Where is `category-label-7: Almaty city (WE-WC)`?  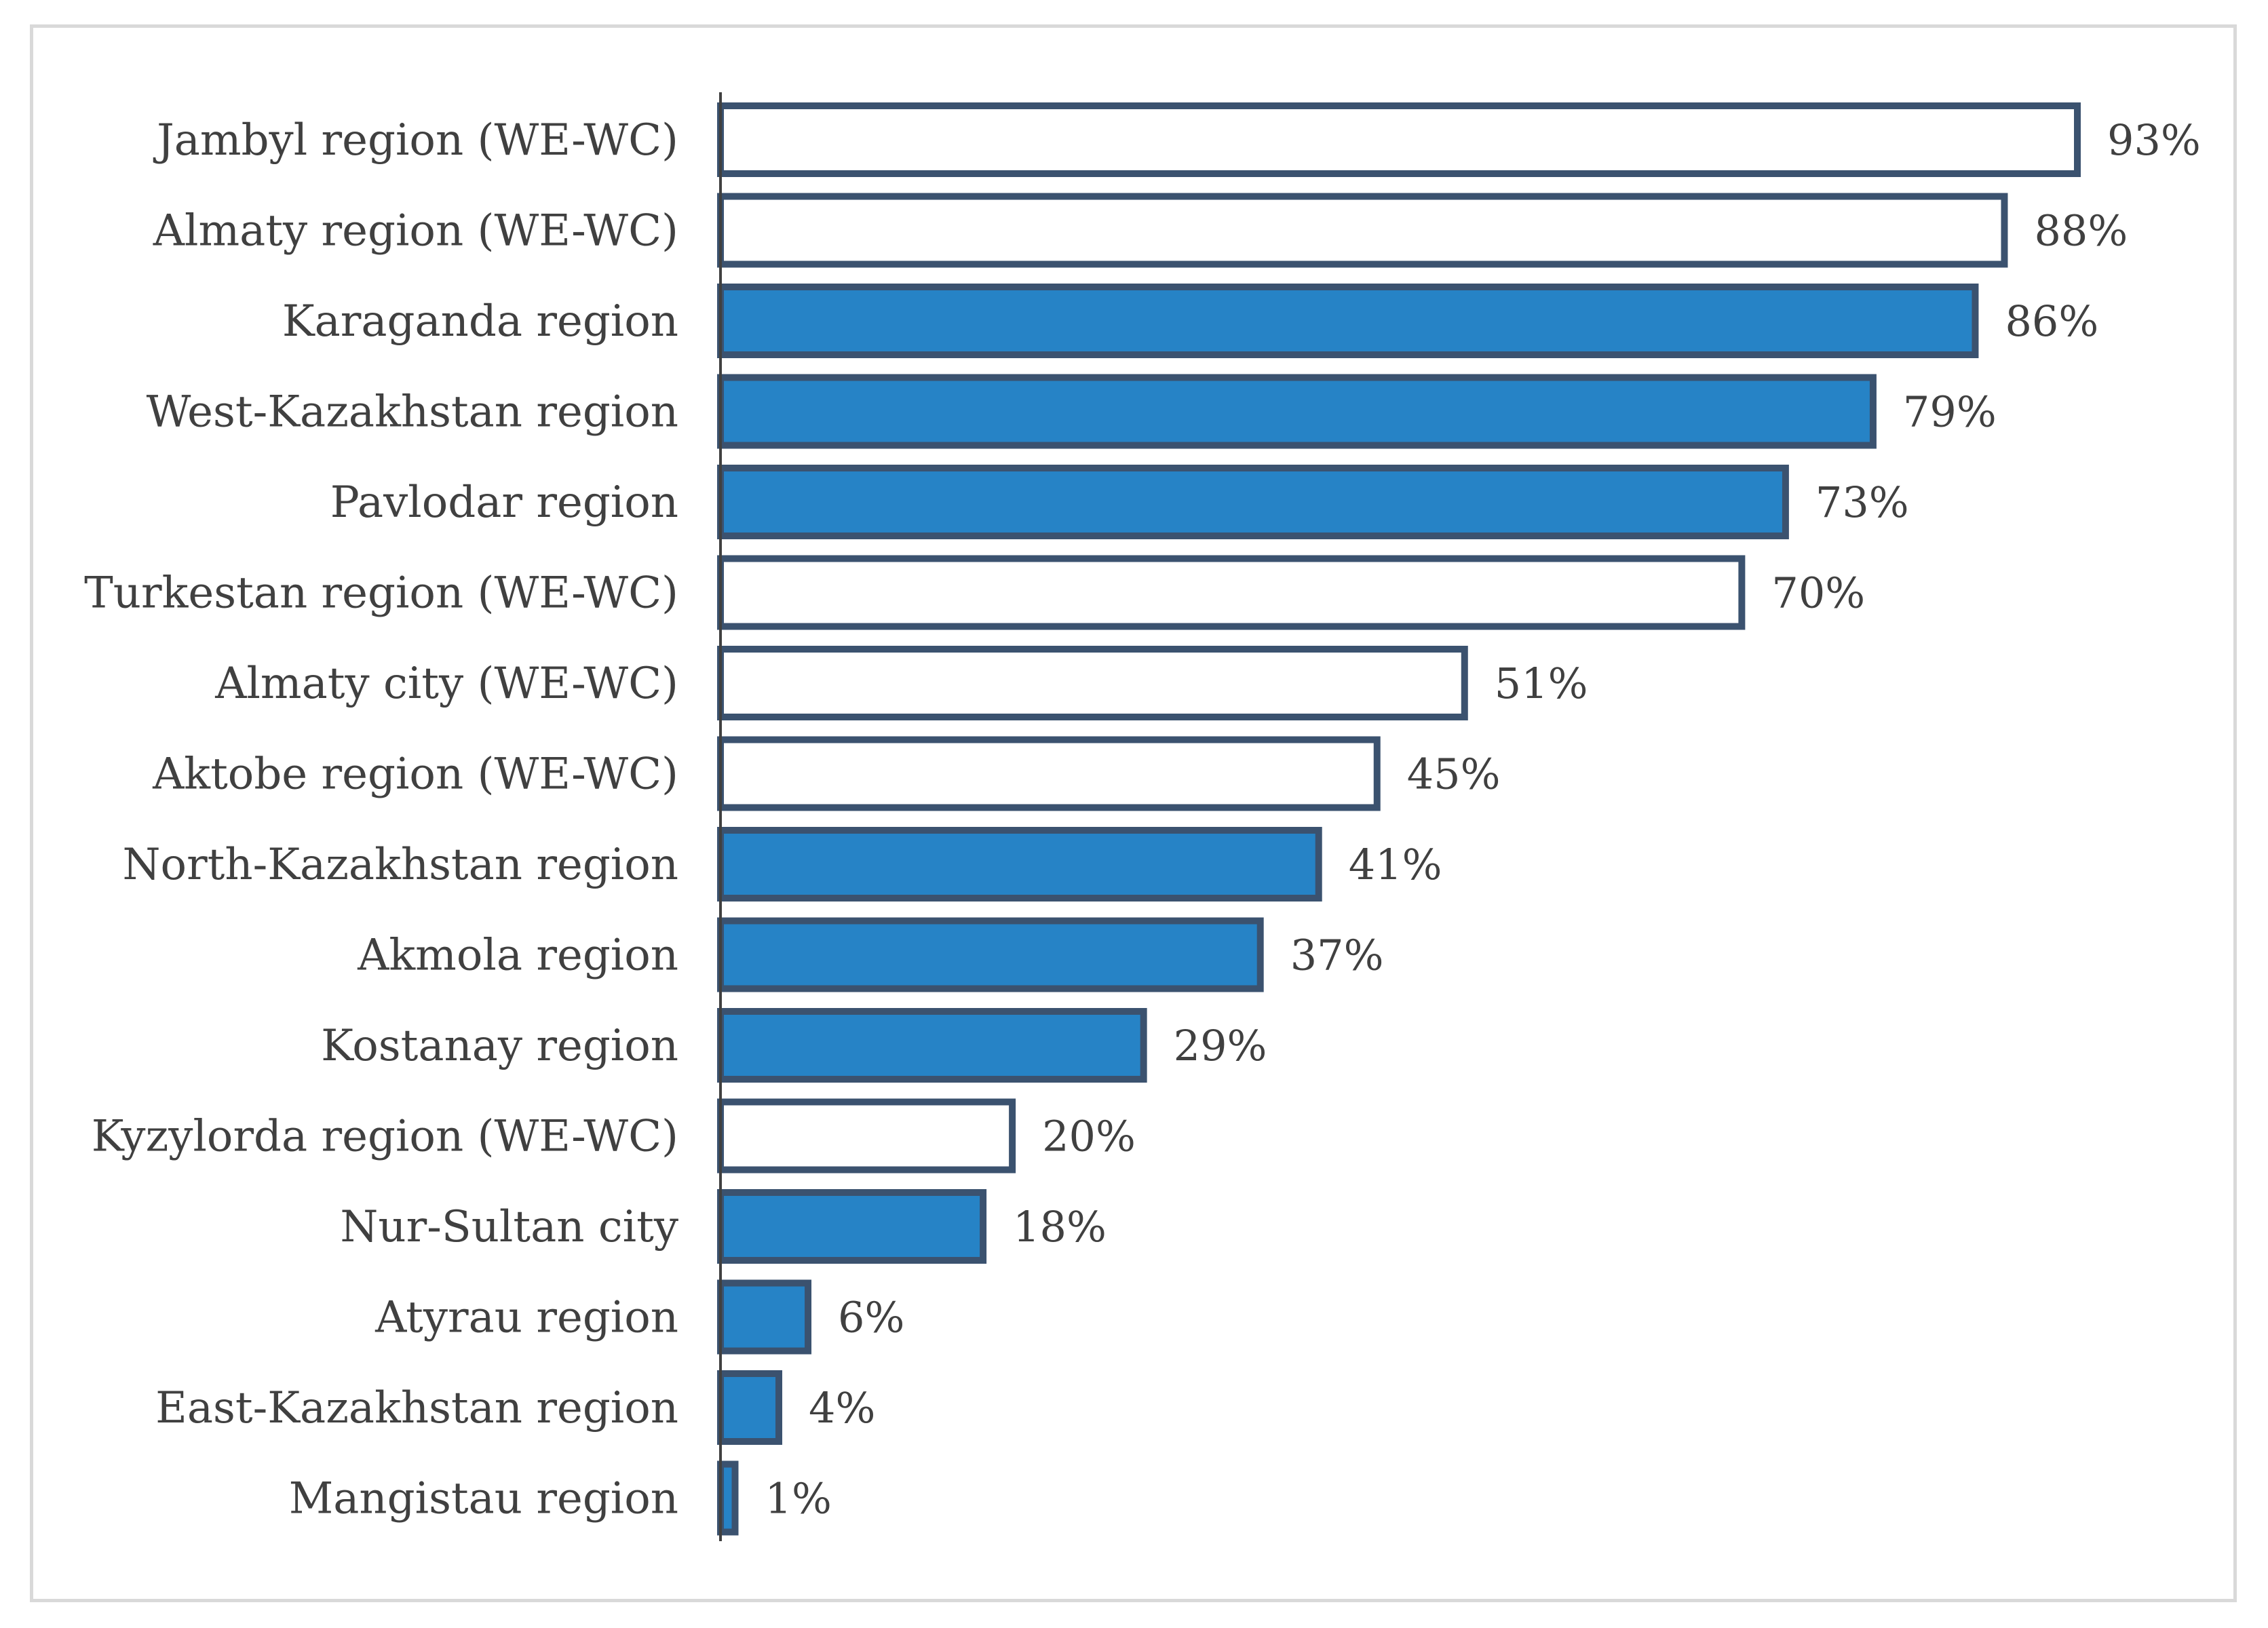
category-label-7: Almaty city (WE-WC) is located at coordinates (446, 684).